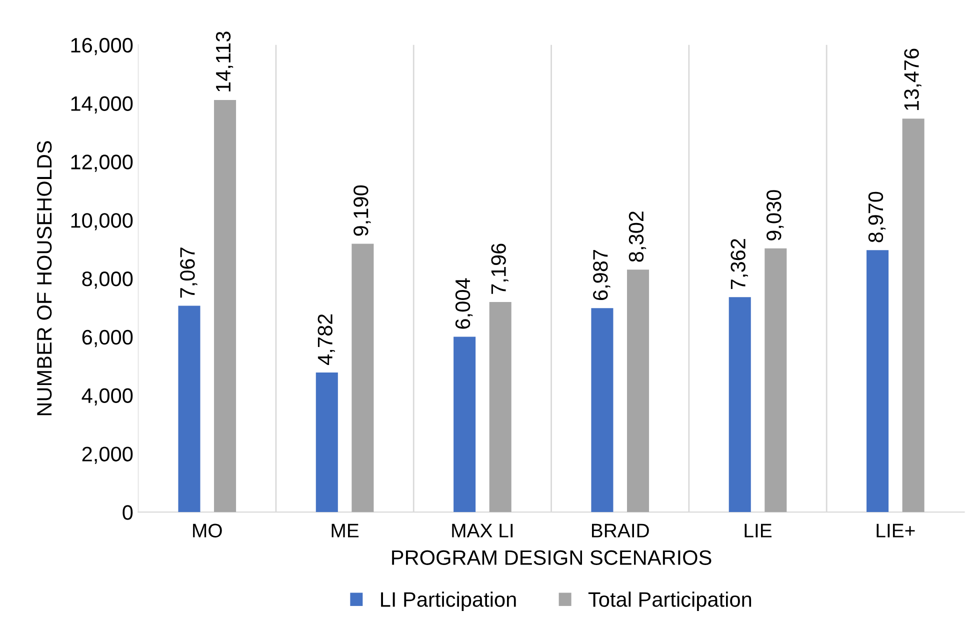 The width and height of the screenshot is (974, 623). Describe the element at coordinates (637, 237) in the screenshot. I see `data-label: 8,302` at that location.